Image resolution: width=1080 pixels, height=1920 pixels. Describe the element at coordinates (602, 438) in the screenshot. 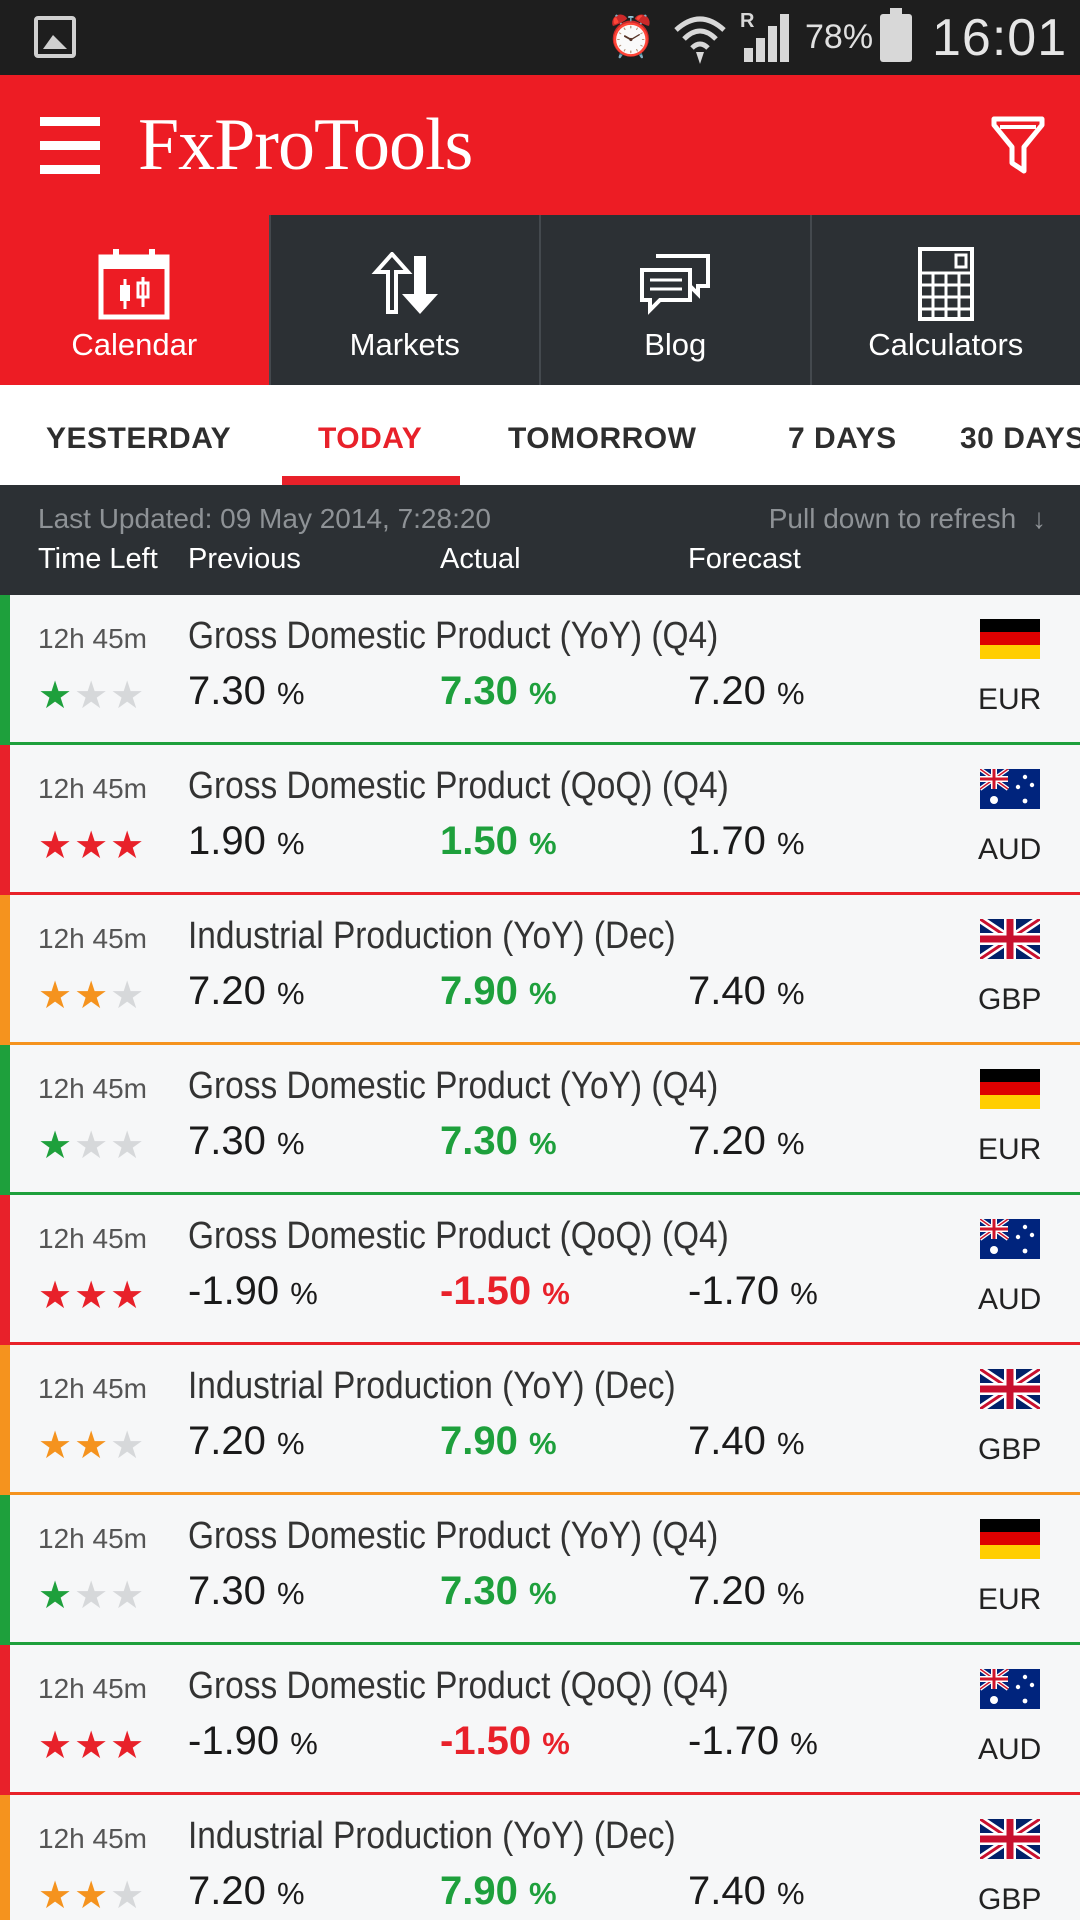

I see `tab-tomorrow: TOMORROW` at that location.